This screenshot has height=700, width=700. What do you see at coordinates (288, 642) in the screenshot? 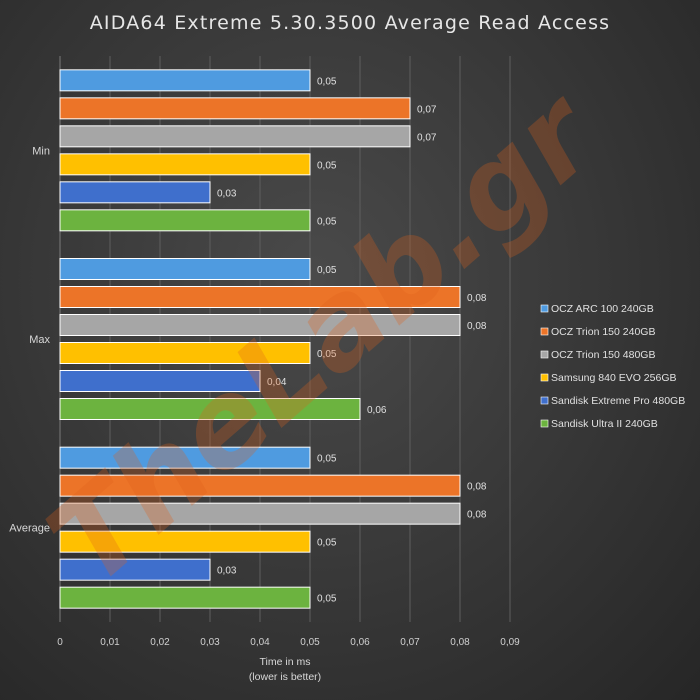
I see `x-axis-ticks: 0 0,01 0,02 0,03 0,04 0,05 0,06 0,07 0,08 0,09` at bounding box center [288, 642].